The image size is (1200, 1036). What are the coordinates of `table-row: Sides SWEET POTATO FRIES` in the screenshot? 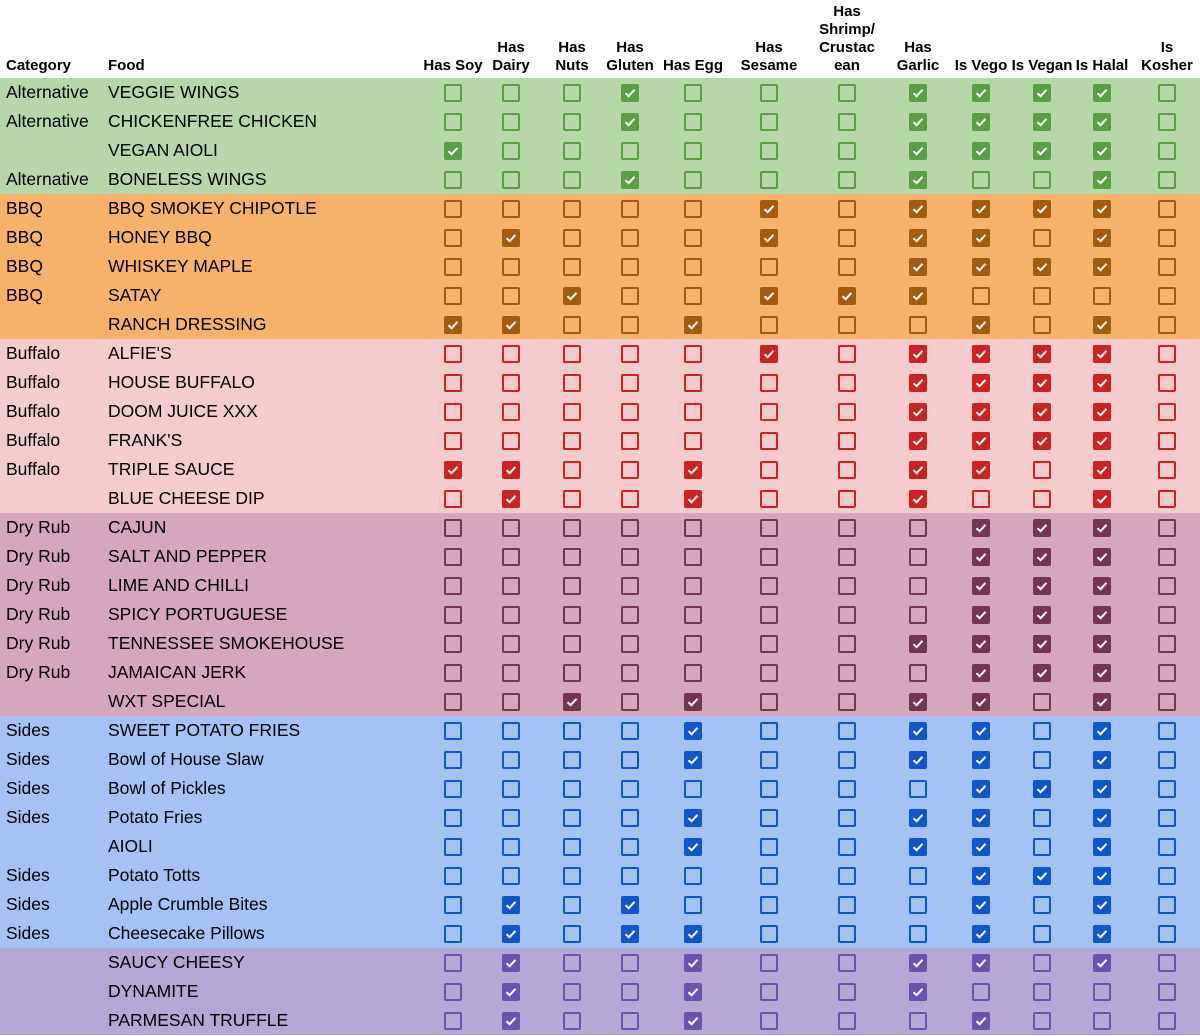 It's located at (600, 730).